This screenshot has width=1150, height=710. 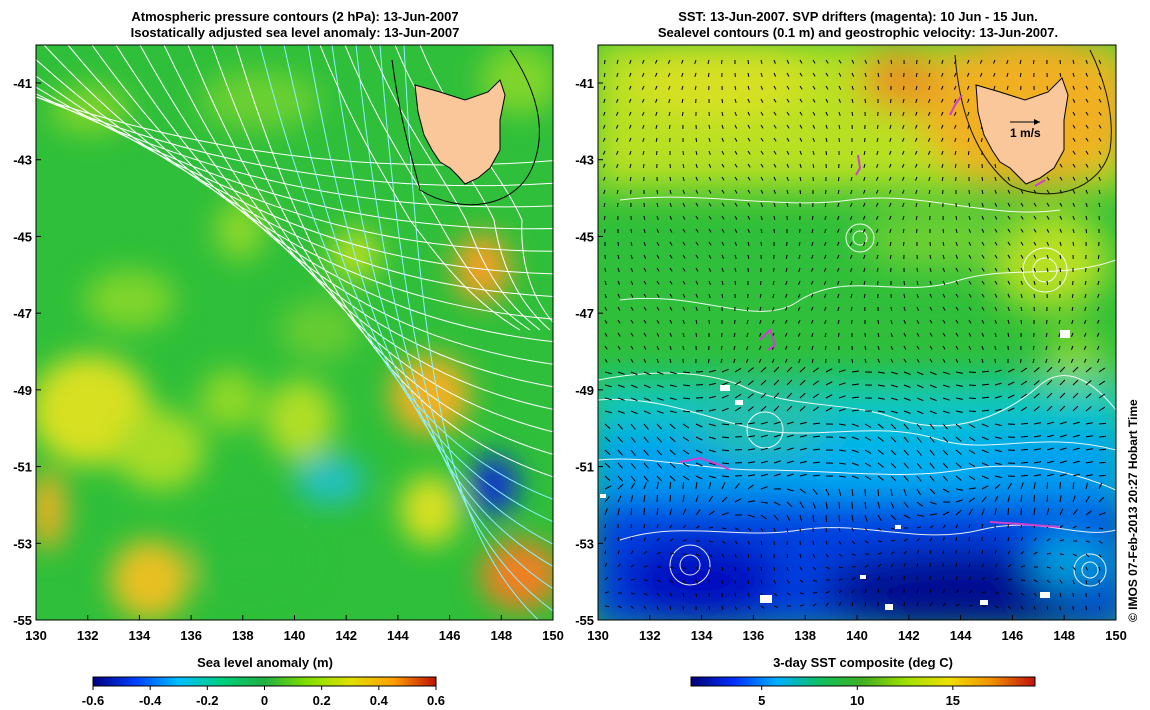 I want to click on pressure-contour, so click(x=294, y=150).